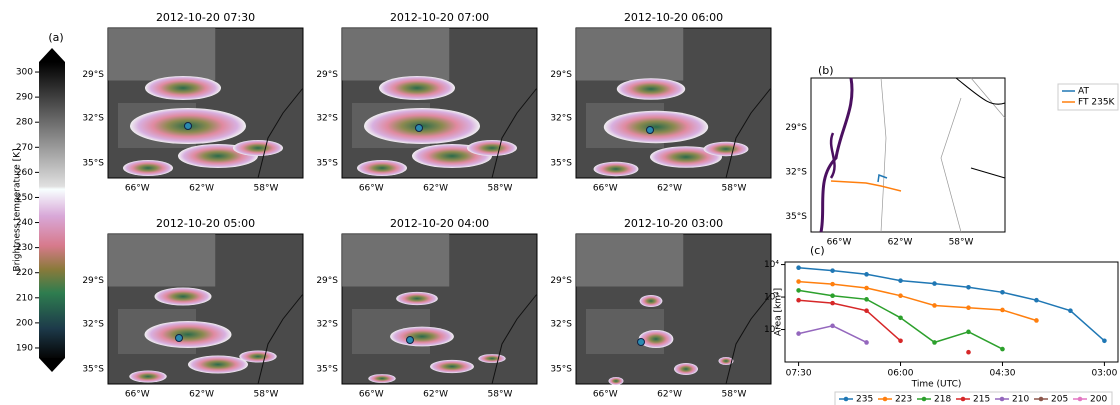 Image resolution: width=1120 pixels, height=405 pixels. What do you see at coordinates (1097, 103) in the screenshot?
I see `legend-label: FT 235K` at bounding box center [1097, 103].